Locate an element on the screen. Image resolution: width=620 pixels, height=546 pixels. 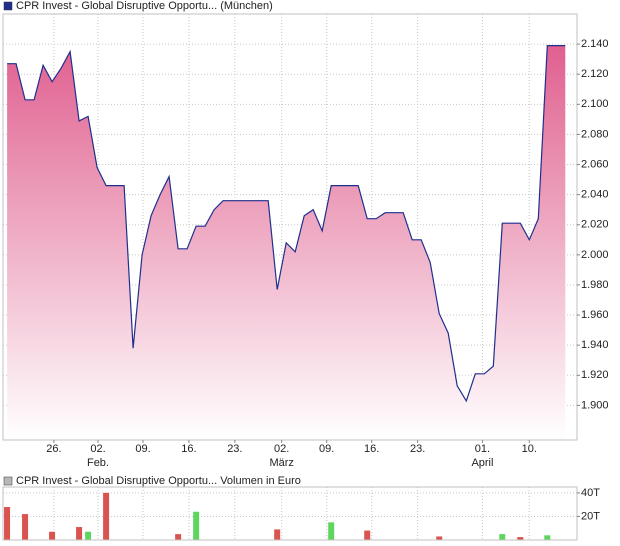
y-tick-label: 2.080 is located at coordinates (595, 134).